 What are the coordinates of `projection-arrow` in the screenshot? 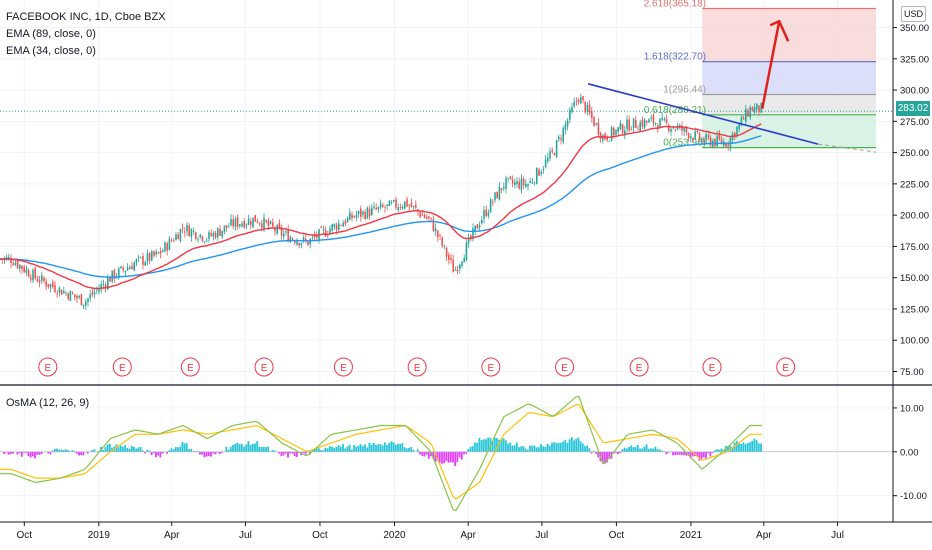 It's located at (770, 65).